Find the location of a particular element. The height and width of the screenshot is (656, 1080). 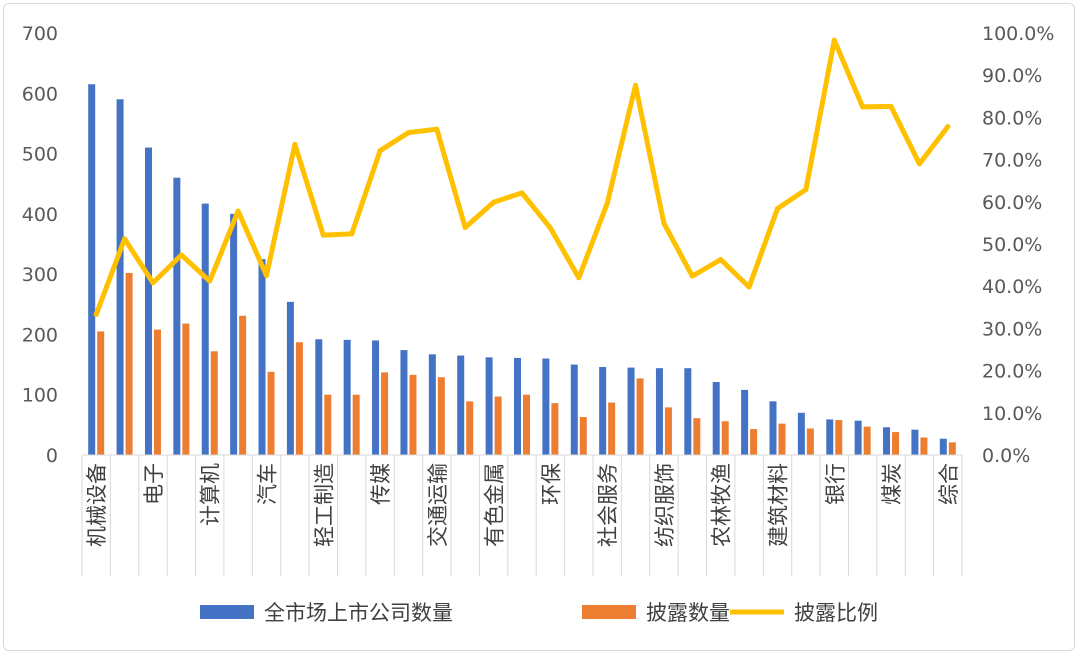

right-tick-label: 30.0% is located at coordinates (1012, 329).